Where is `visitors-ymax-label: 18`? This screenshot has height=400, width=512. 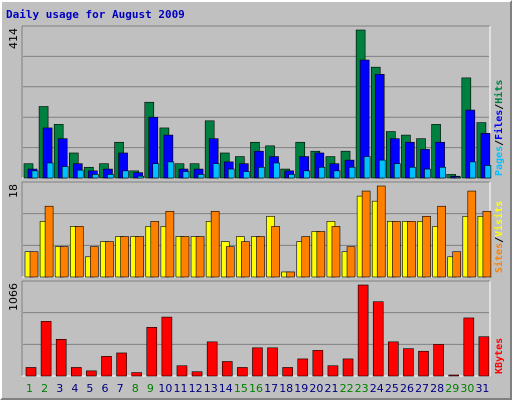
visitors-ymax-label: 18 is located at coordinates (13, 191).